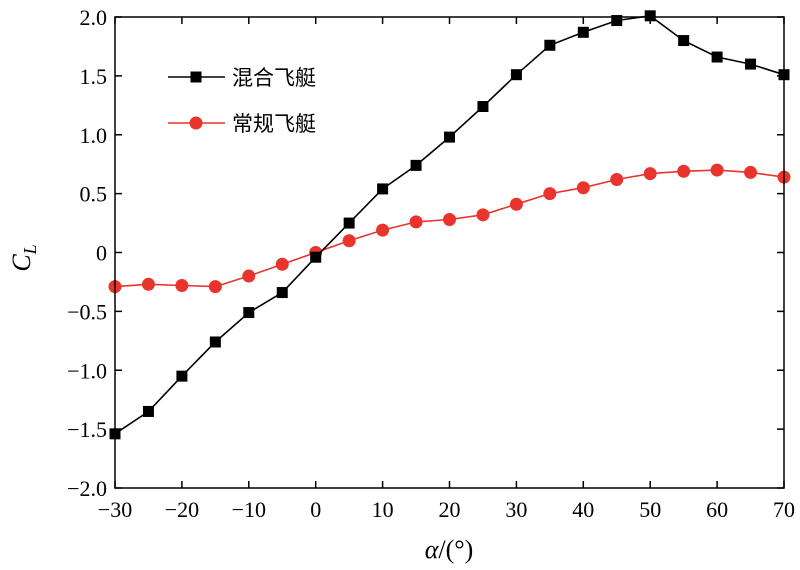 The image size is (800, 570). Describe the element at coordinates (274, 78) in the screenshot. I see `legend-label: 混合飞艇` at that location.